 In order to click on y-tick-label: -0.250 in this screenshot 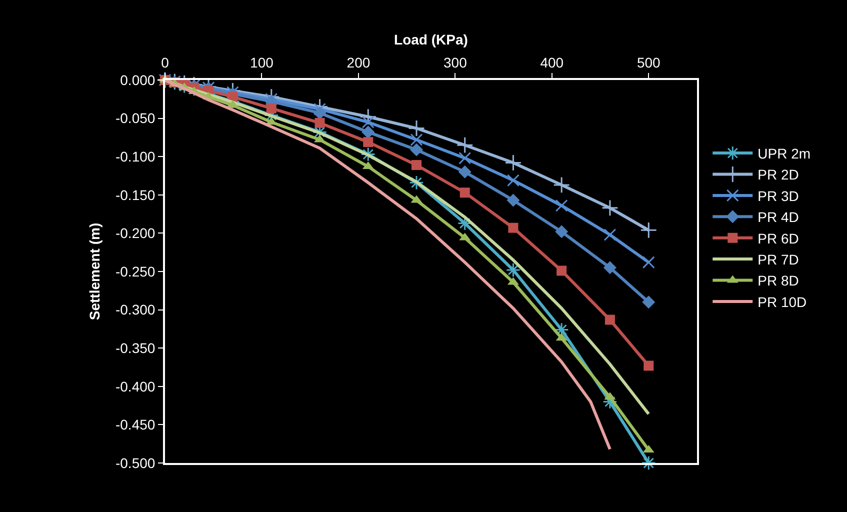, I will do `click(135, 271)`.